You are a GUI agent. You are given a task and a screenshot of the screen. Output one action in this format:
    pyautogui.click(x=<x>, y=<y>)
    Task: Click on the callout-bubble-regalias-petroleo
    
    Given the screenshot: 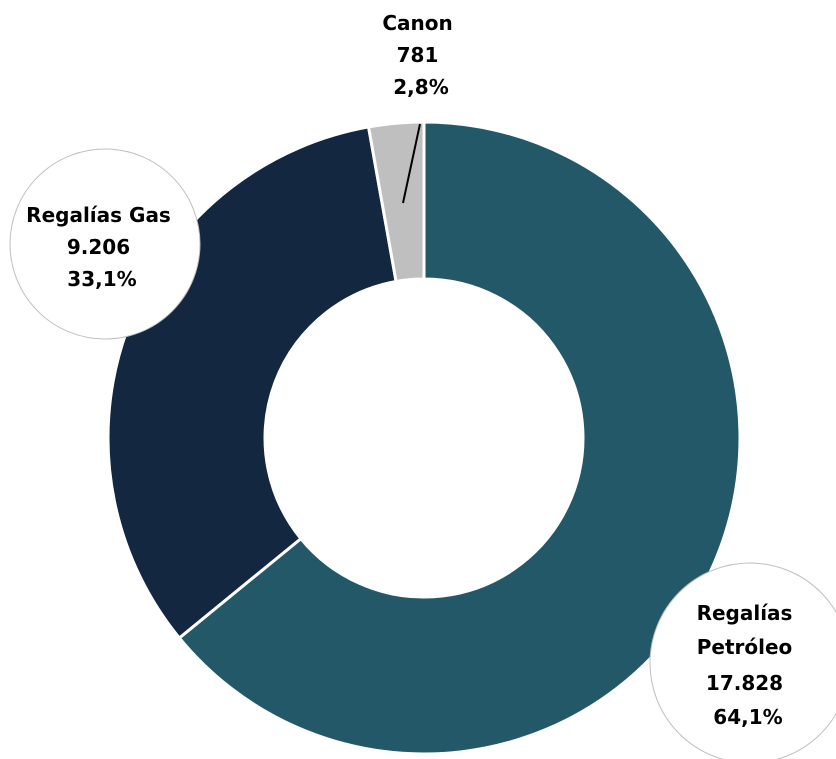 What is the action you would take?
    pyautogui.click(x=742, y=660)
    